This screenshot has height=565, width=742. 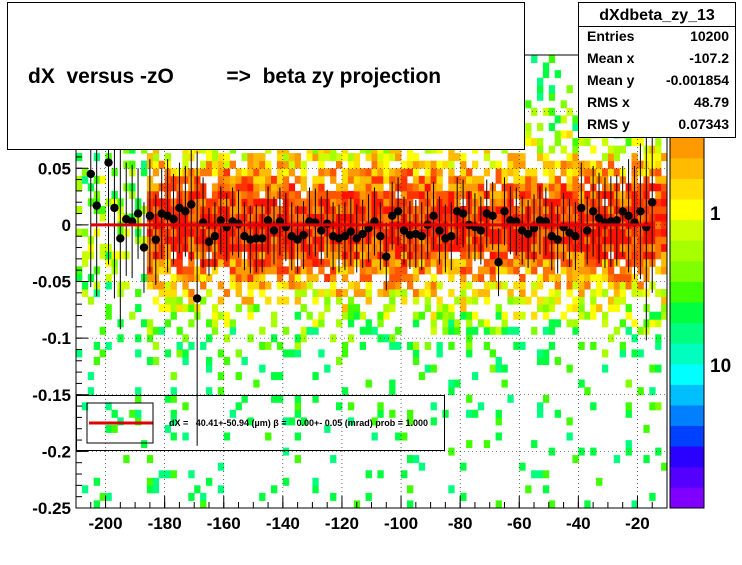 I want to click on y-tick-label: -0.1, so click(x=56, y=338).